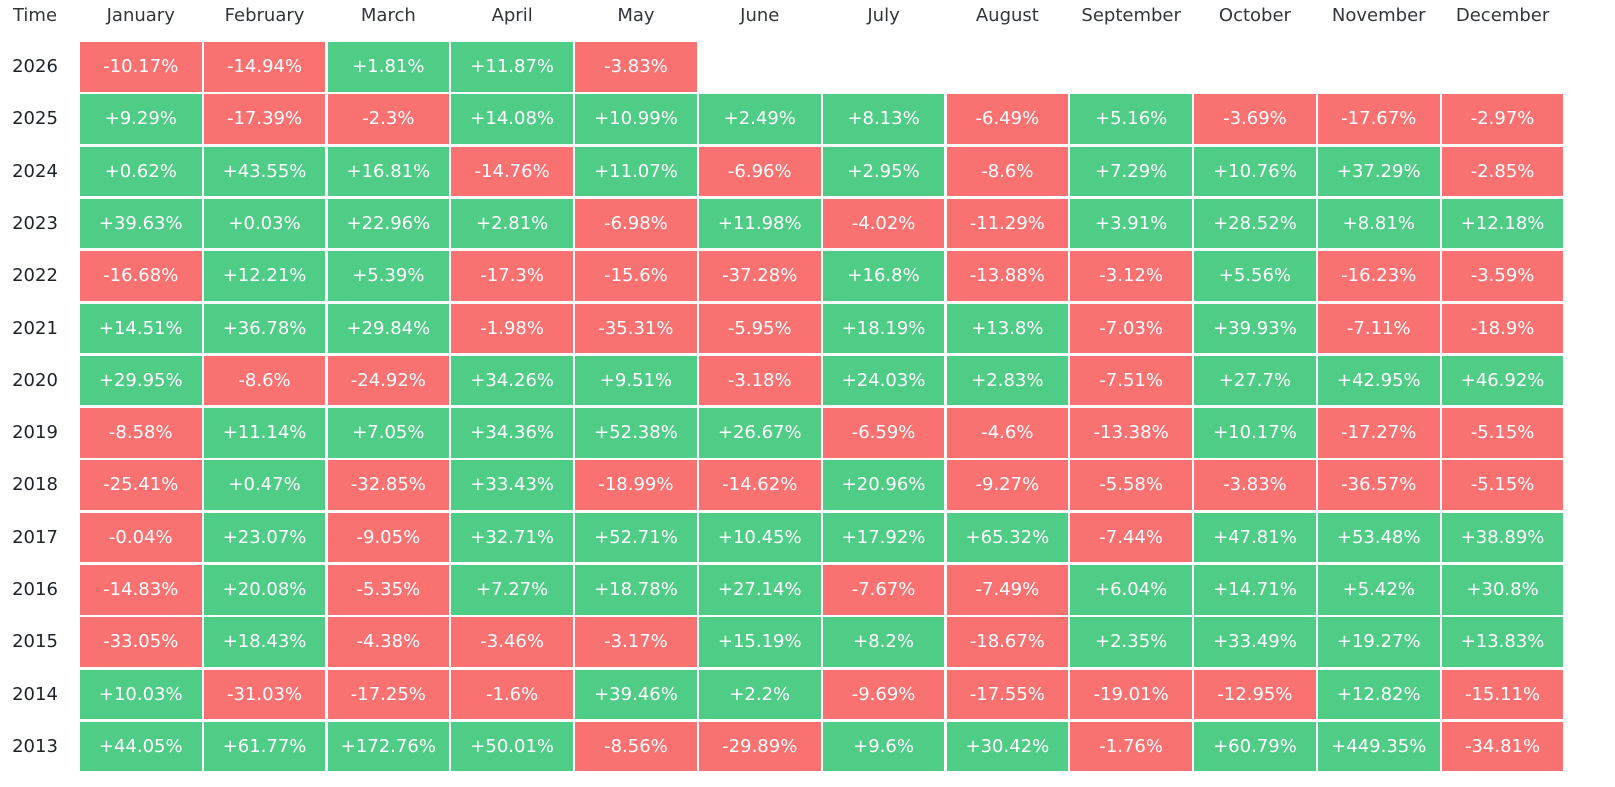 This screenshot has width=1615, height=787. What do you see at coordinates (1131, 276) in the screenshot?
I see `return-cell: -3.12%` at bounding box center [1131, 276].